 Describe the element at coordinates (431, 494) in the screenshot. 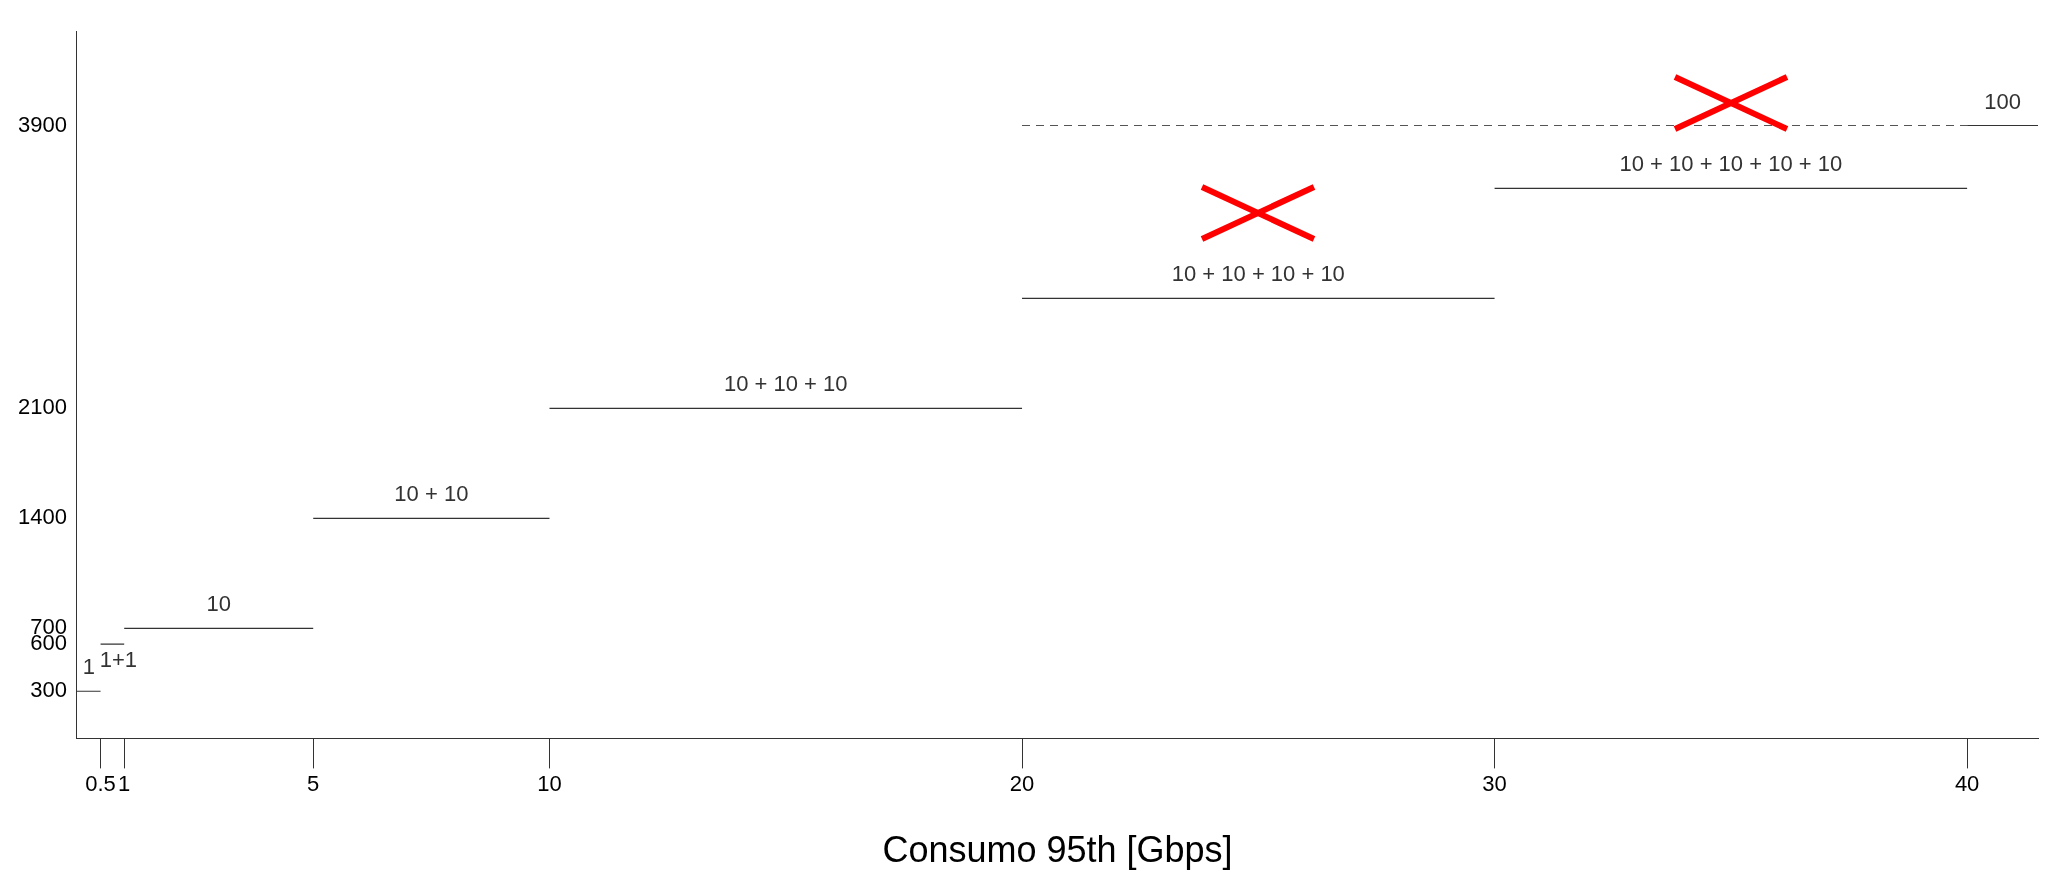

I see `series-label: 10 + 10` at that location.